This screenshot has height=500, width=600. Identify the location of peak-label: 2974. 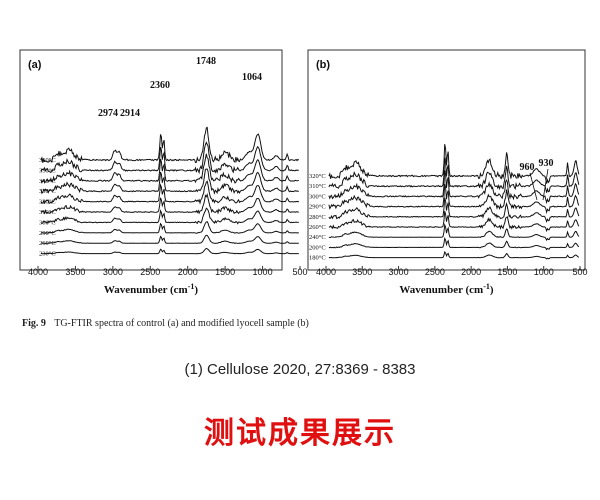
(108, 113).